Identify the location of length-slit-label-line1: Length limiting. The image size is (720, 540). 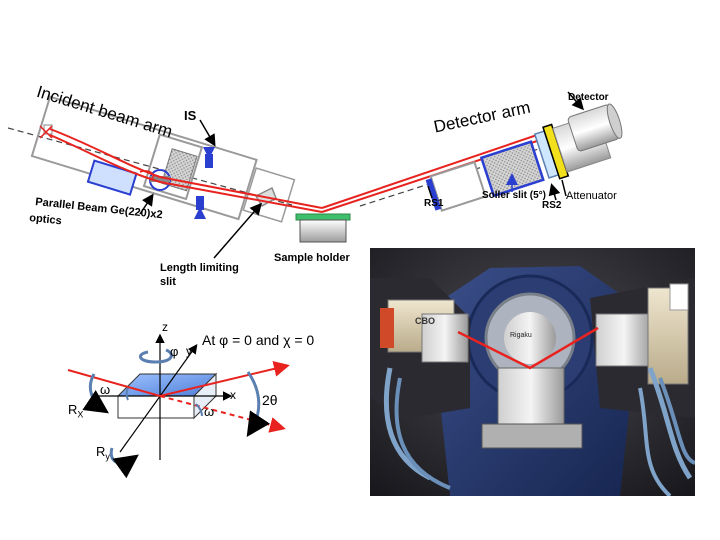
(199, 268).